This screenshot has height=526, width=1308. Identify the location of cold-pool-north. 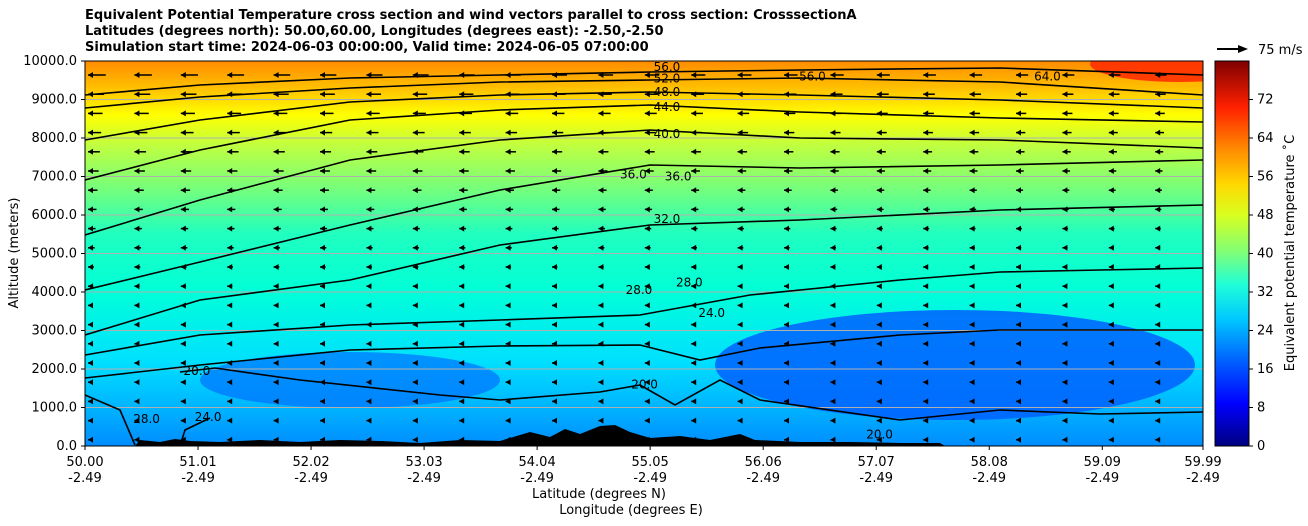
(955, 365).